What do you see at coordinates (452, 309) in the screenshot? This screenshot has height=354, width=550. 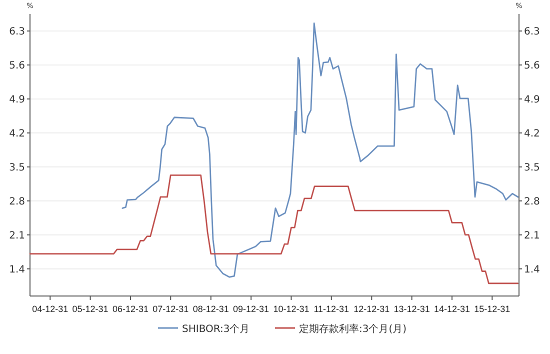 I see `x-tick-label: 14-12-31` at bounding box center [452, 309].